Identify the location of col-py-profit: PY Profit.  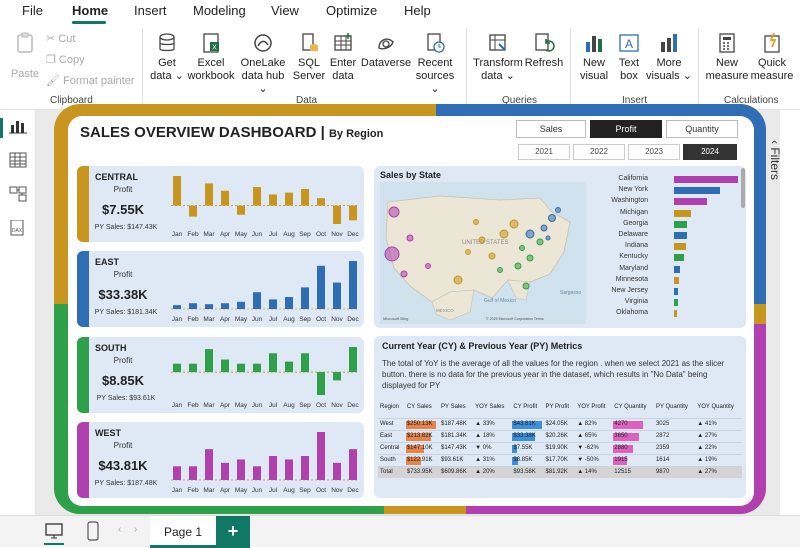
(557, 406).